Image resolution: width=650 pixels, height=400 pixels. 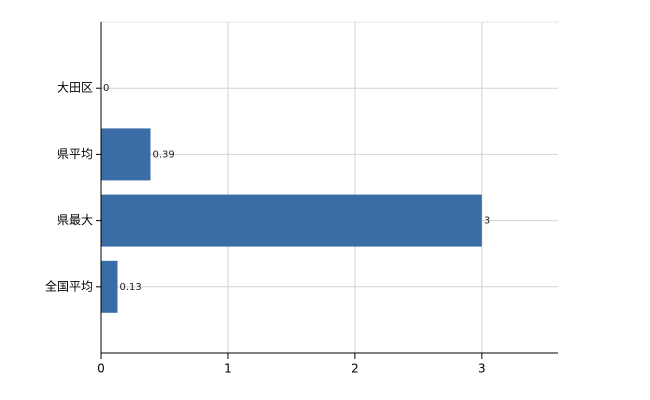 I want to click on value-label: 0, so click(x=106, y=88).